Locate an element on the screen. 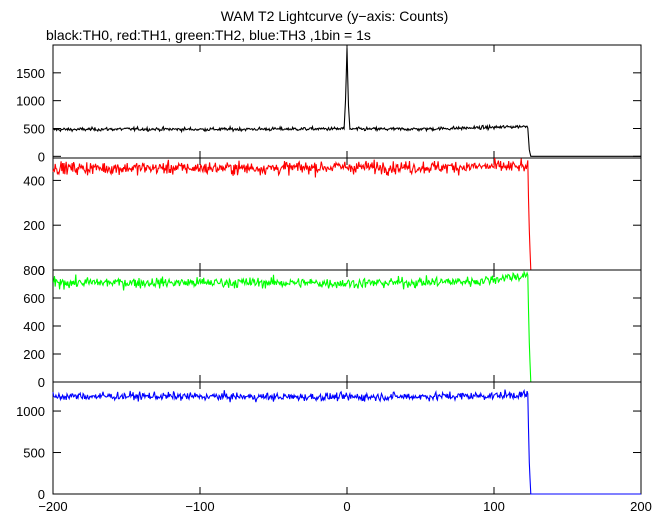 The width and height of the screenshot is (669, 515). x-tick-label: 0 is located at coordinates (346, 506).